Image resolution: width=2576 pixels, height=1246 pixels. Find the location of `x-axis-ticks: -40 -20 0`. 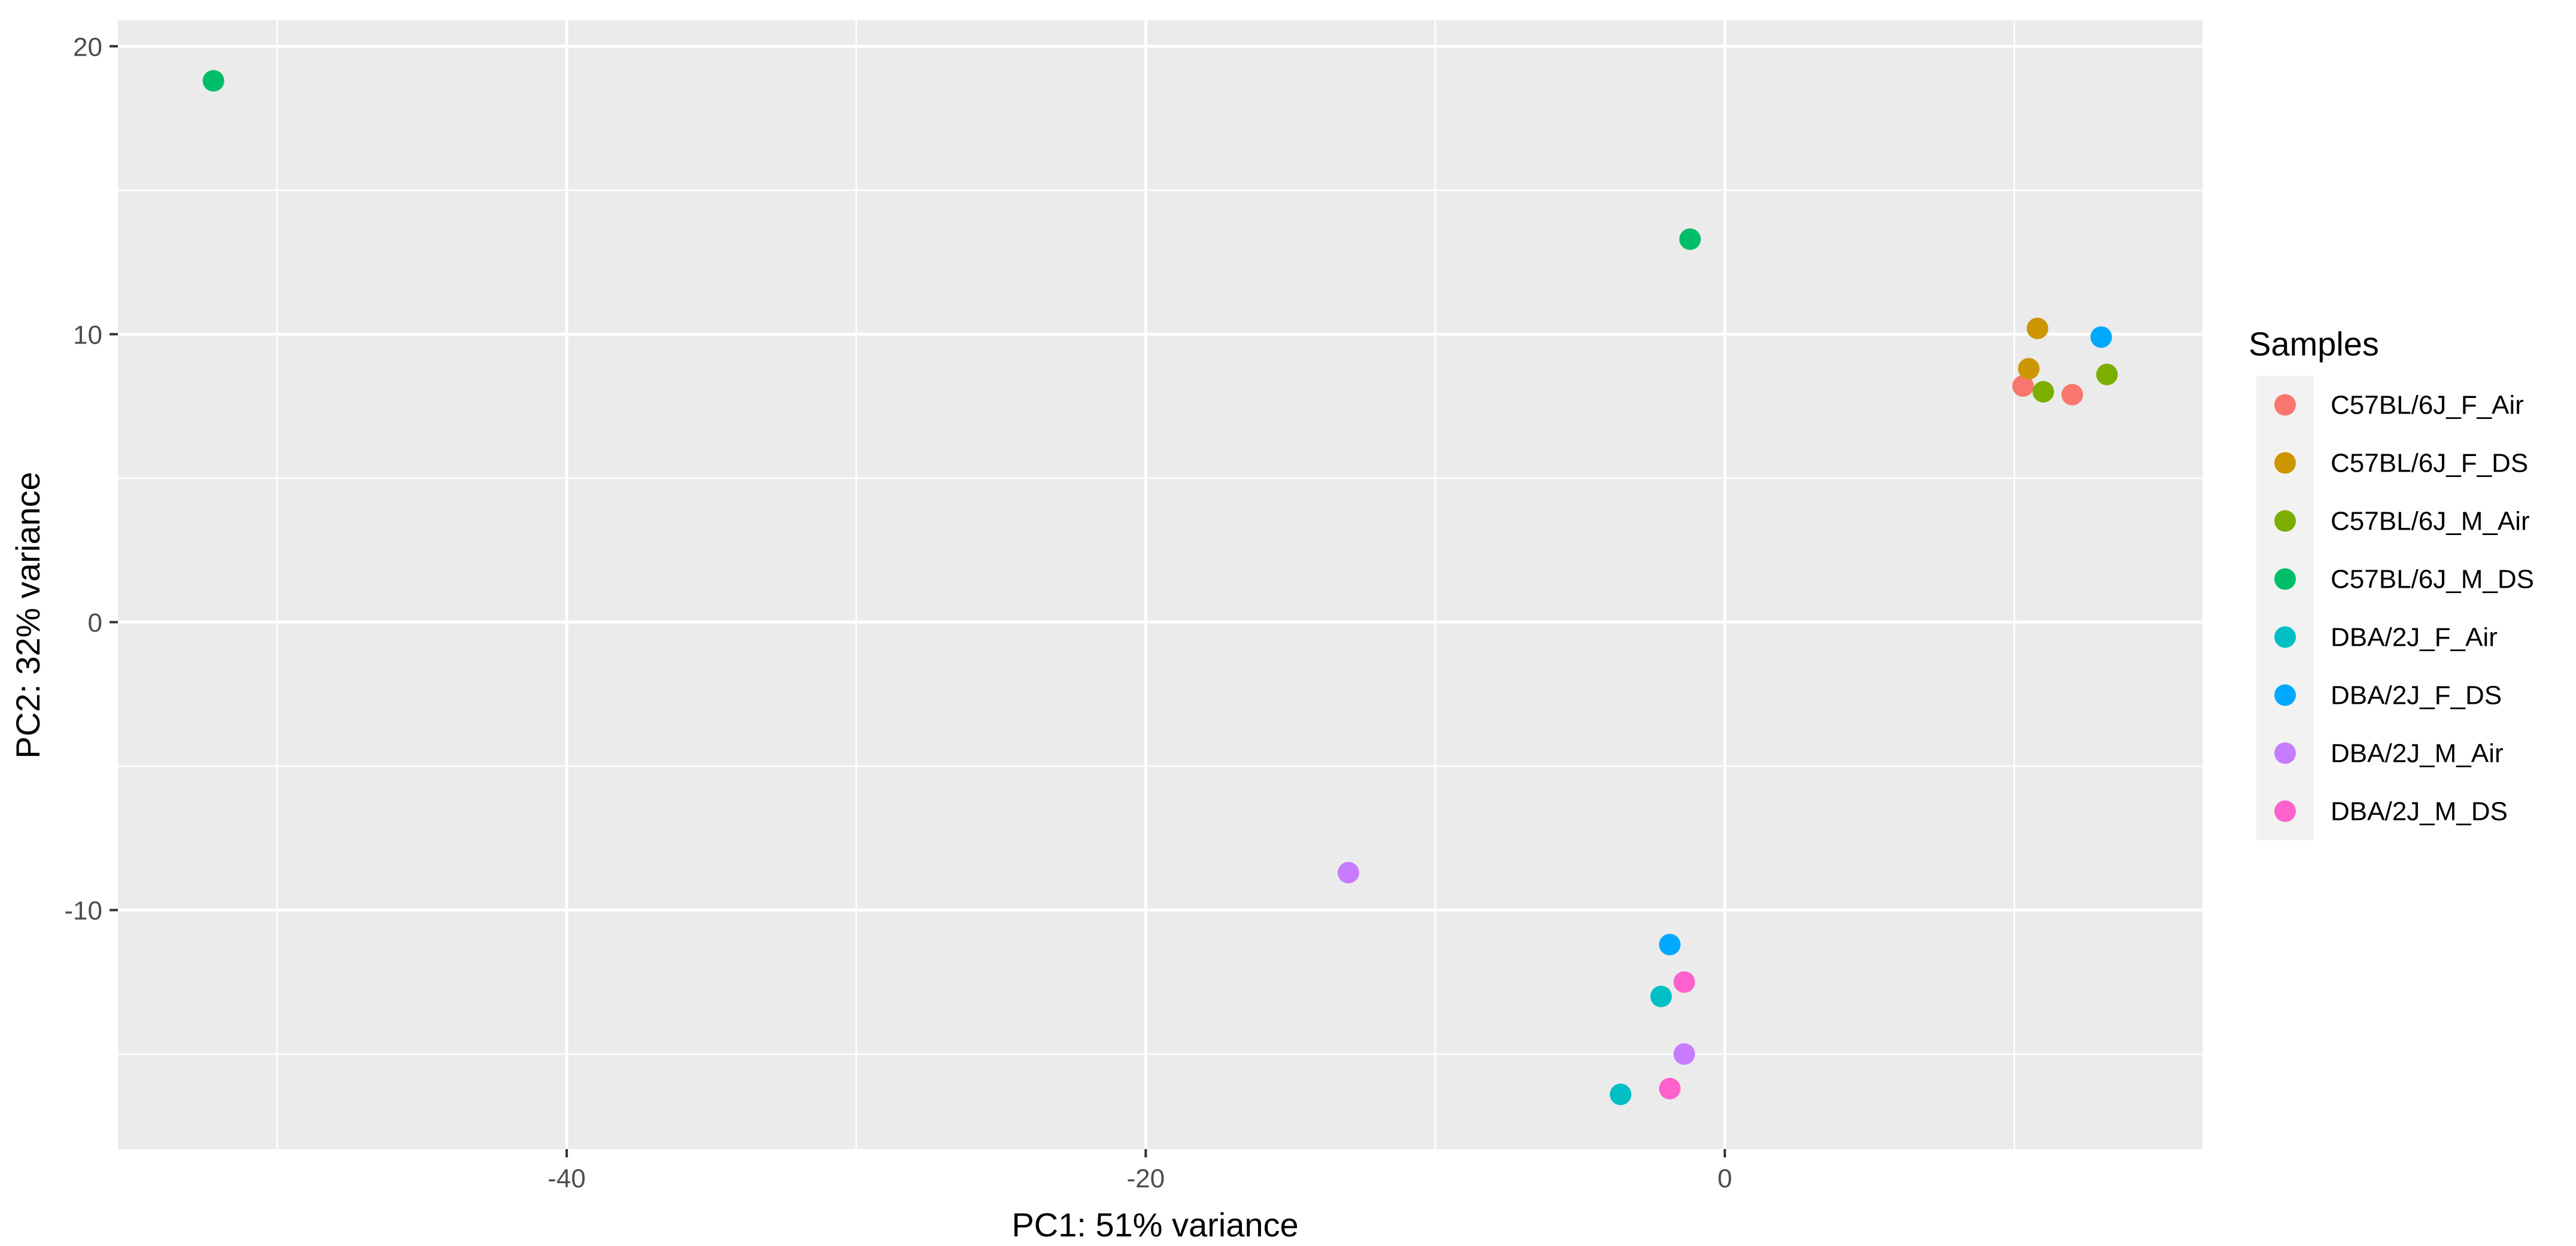

x-axis-ticks: -40 -20 0 is located at coordinates (1140, 1171).